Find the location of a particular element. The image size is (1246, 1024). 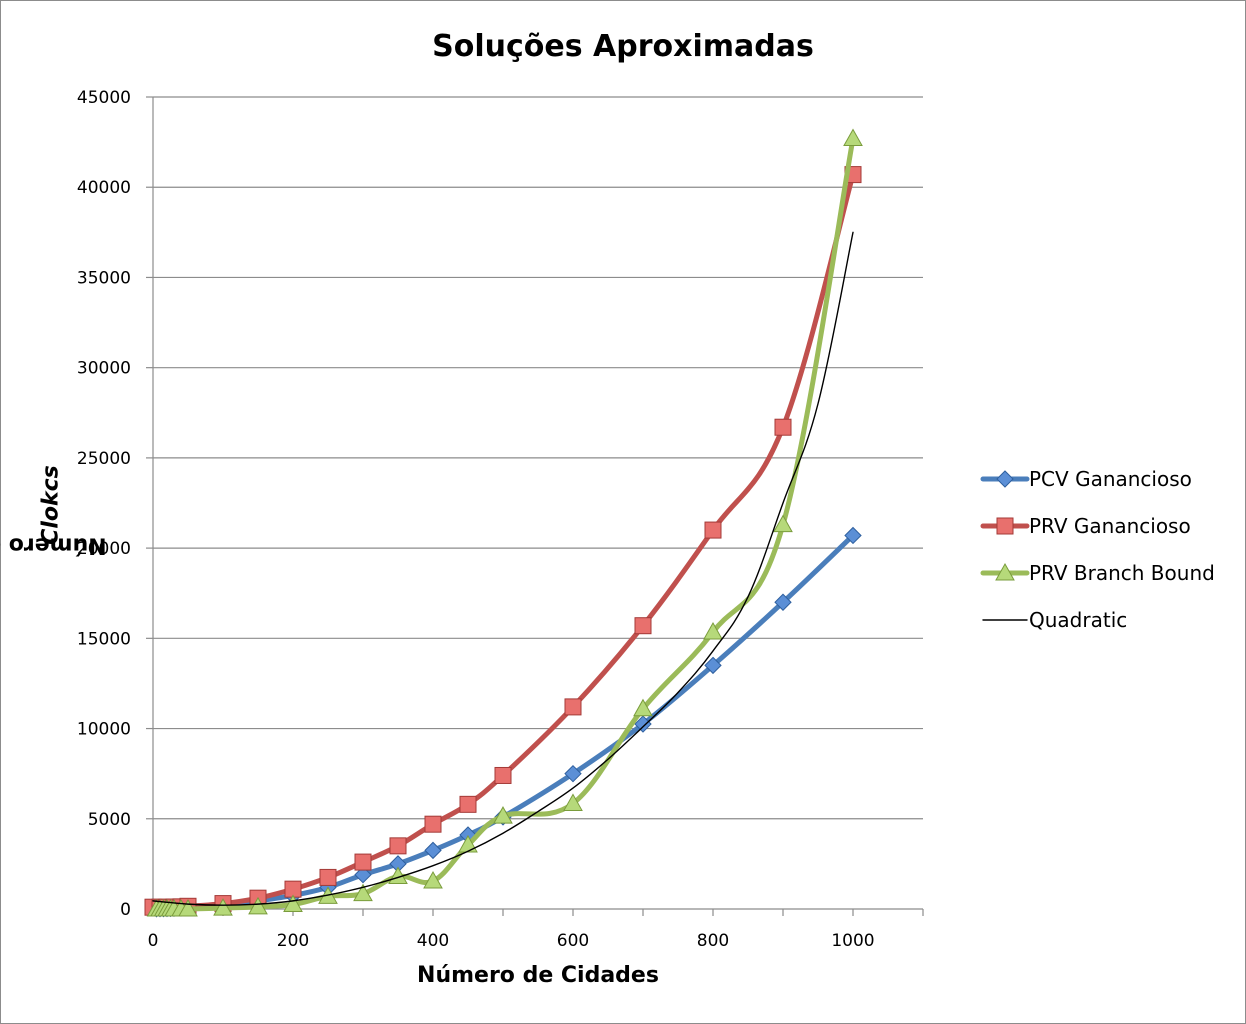

y-tick-label: 35000 is located at coordinates (104, 278).